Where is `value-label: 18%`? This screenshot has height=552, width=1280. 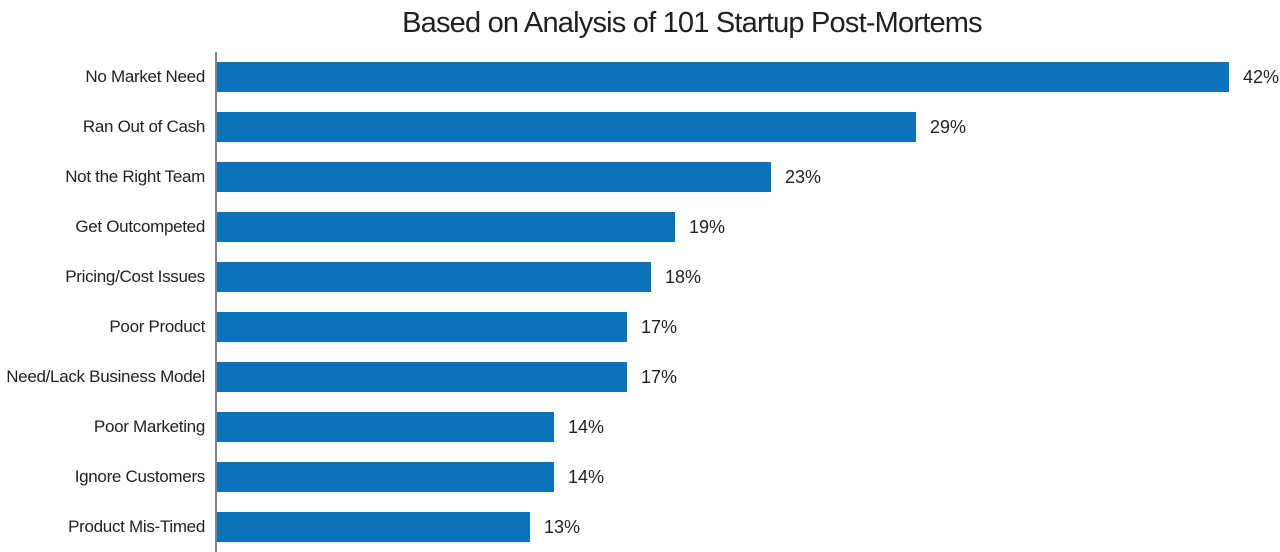 value-label: 18% is located at coordinates (683, 276).